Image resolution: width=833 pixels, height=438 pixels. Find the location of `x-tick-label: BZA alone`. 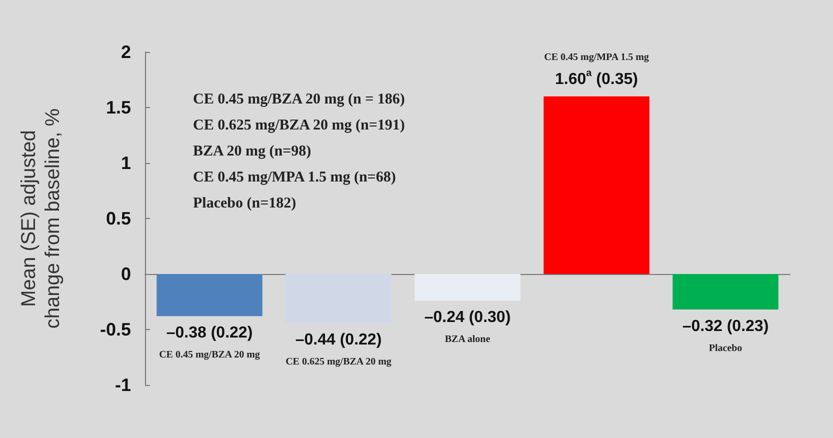

x-tick-label: BZA alone is located at coordinates (467, 340).